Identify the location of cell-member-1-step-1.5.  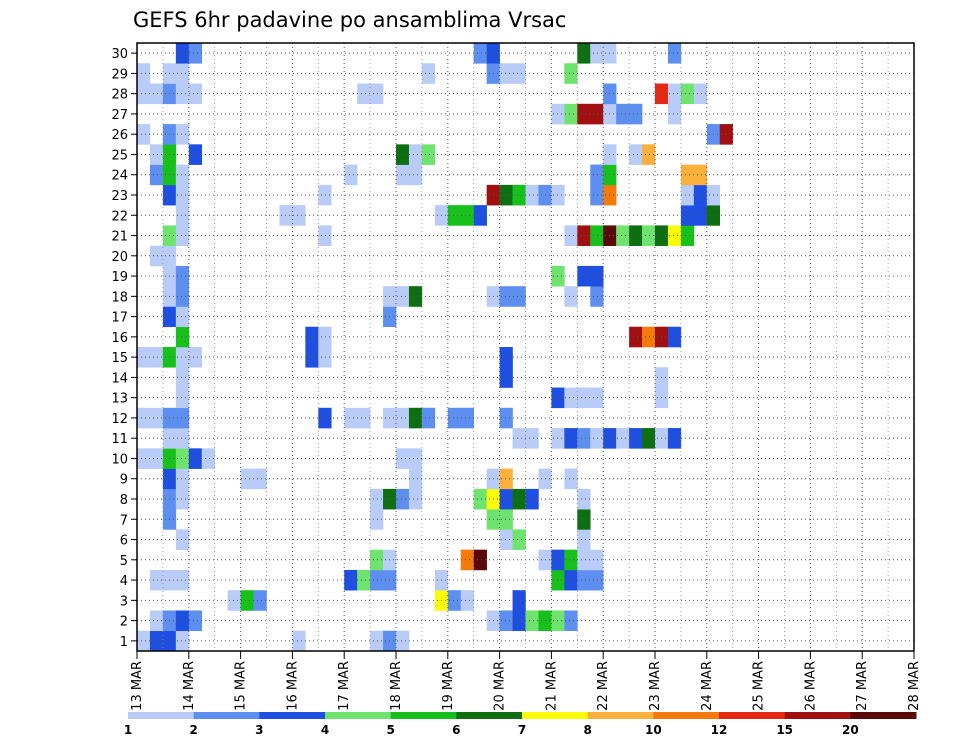
(156, 641).